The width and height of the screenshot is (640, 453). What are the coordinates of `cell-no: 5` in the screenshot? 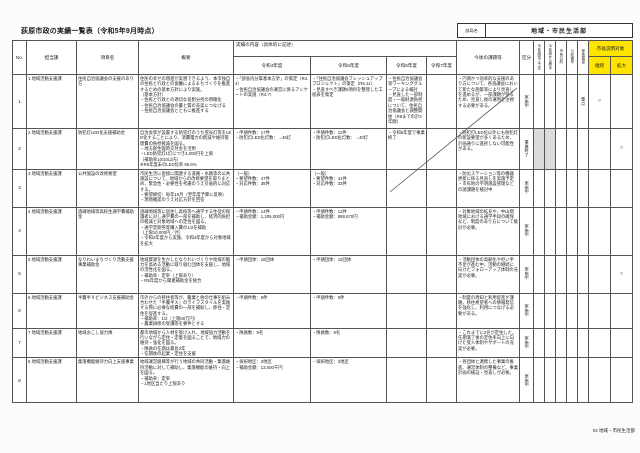 It's located at (19, 274).